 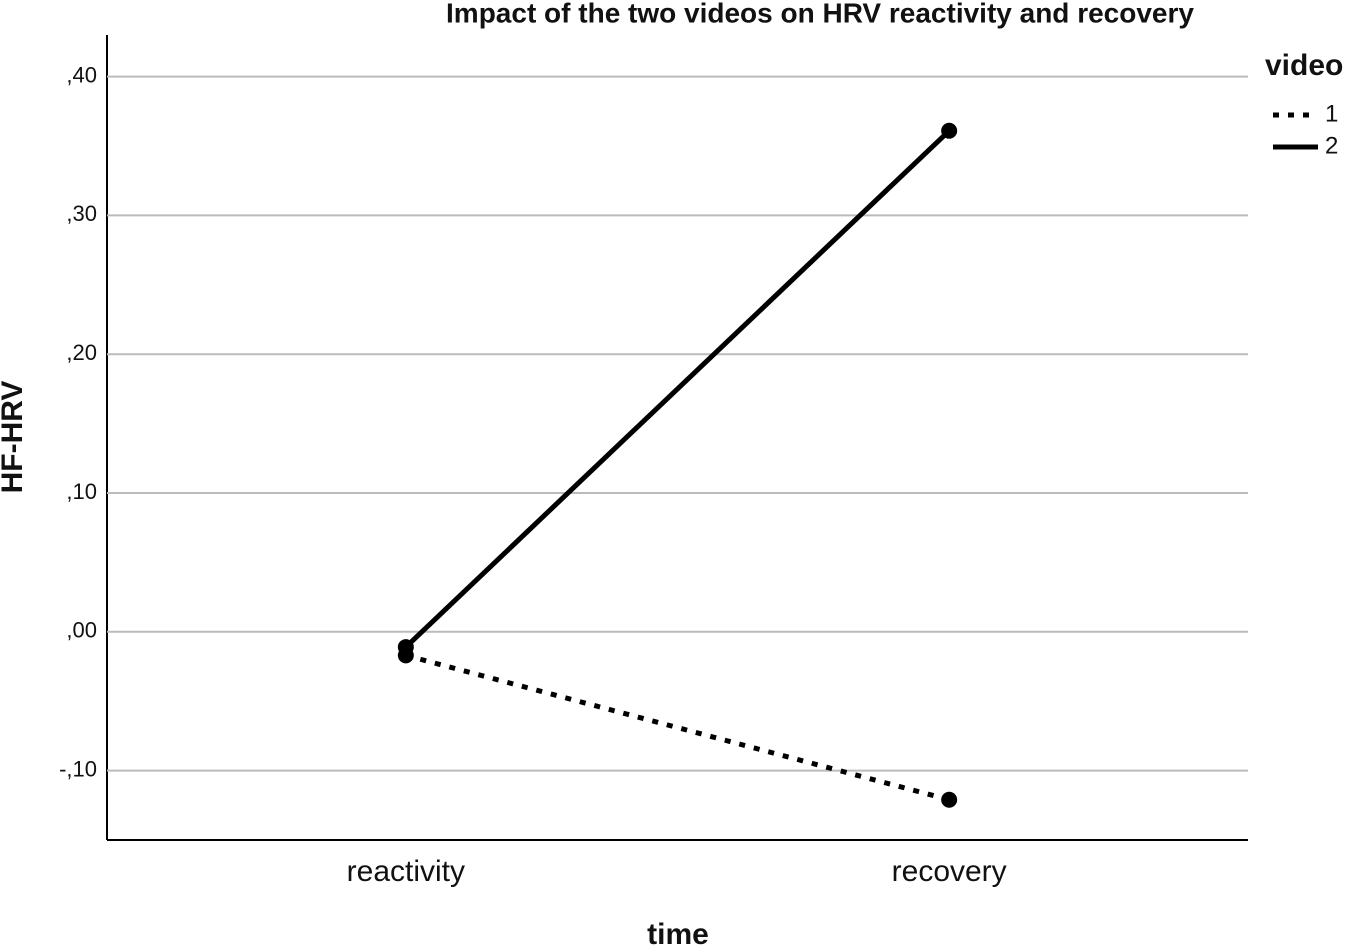 I want to click on legend-label: 1, so click(x=1331, y=113).